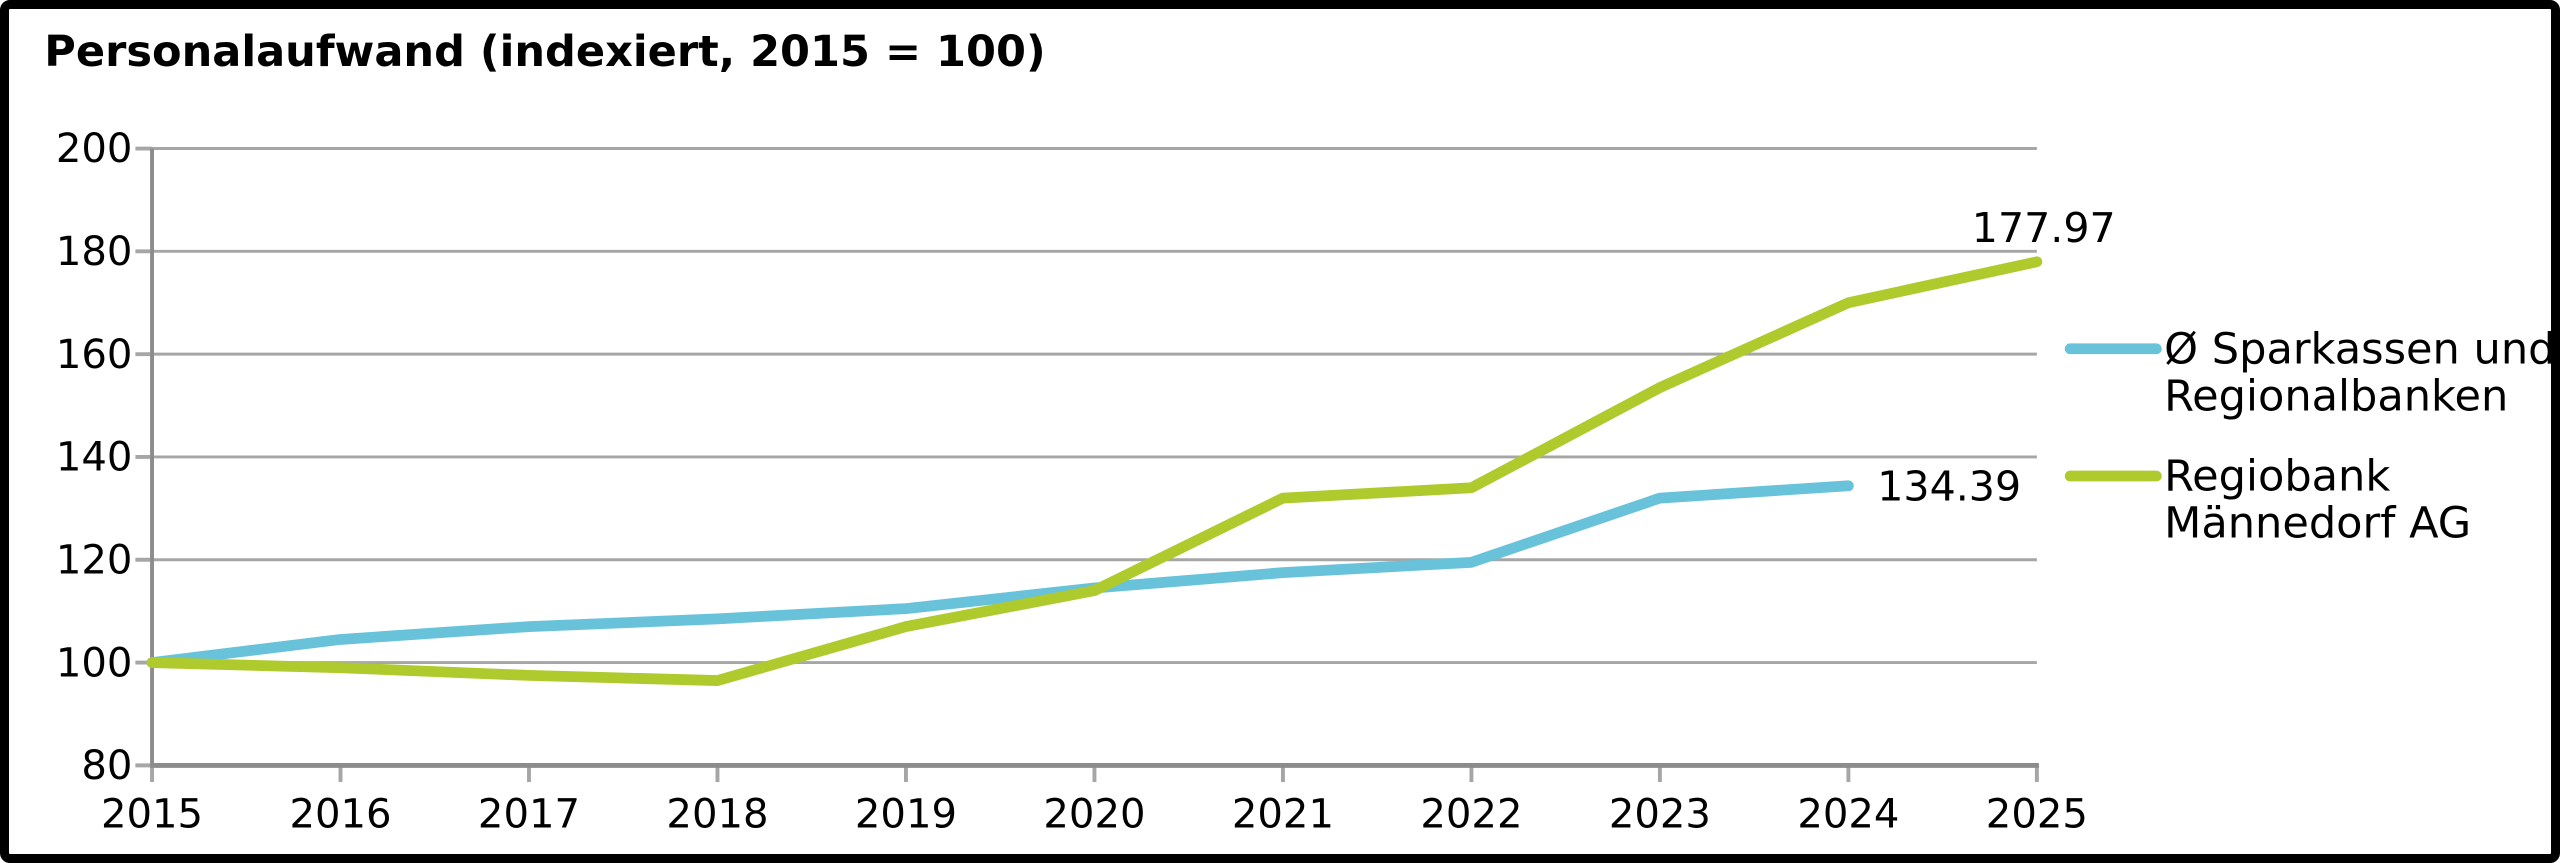 The image size is (2560, 863). Describe the element at coordinates (340, 815) in the screenshot. I see `x-tick-label: 2016` at that location.